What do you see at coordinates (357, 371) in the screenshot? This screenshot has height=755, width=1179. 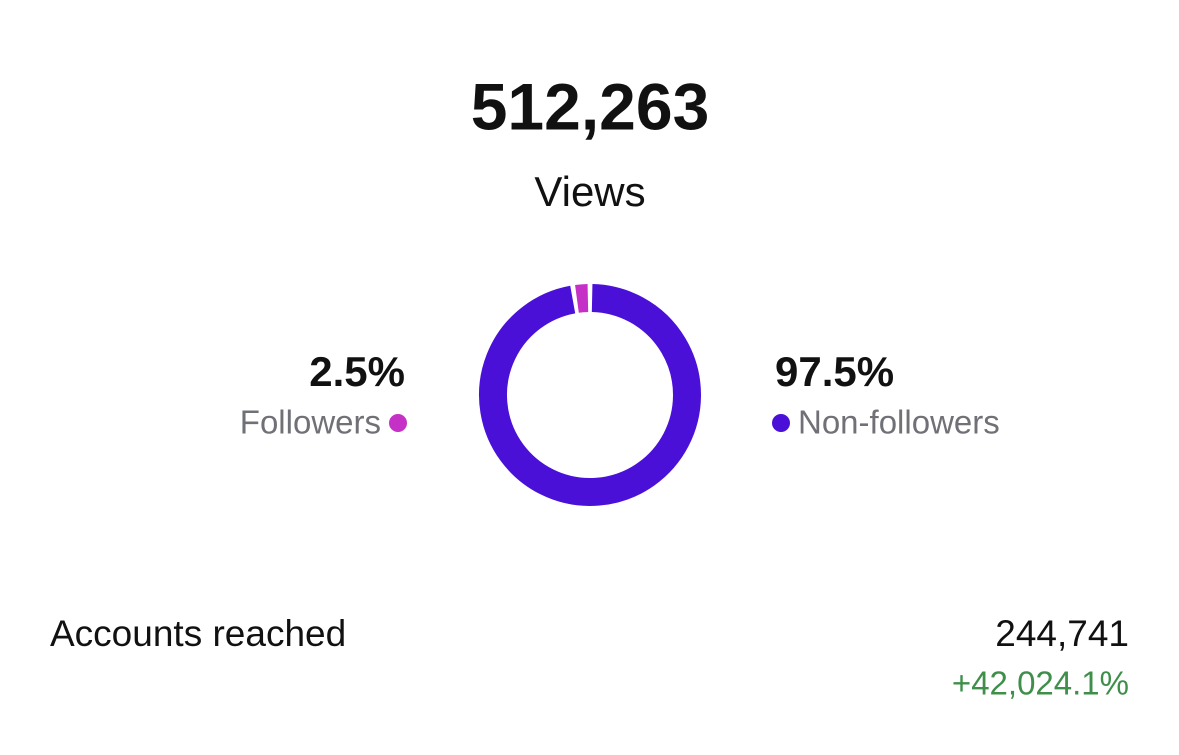 I see `followers-percent: 2.5%` at bounding box center [357, 371].